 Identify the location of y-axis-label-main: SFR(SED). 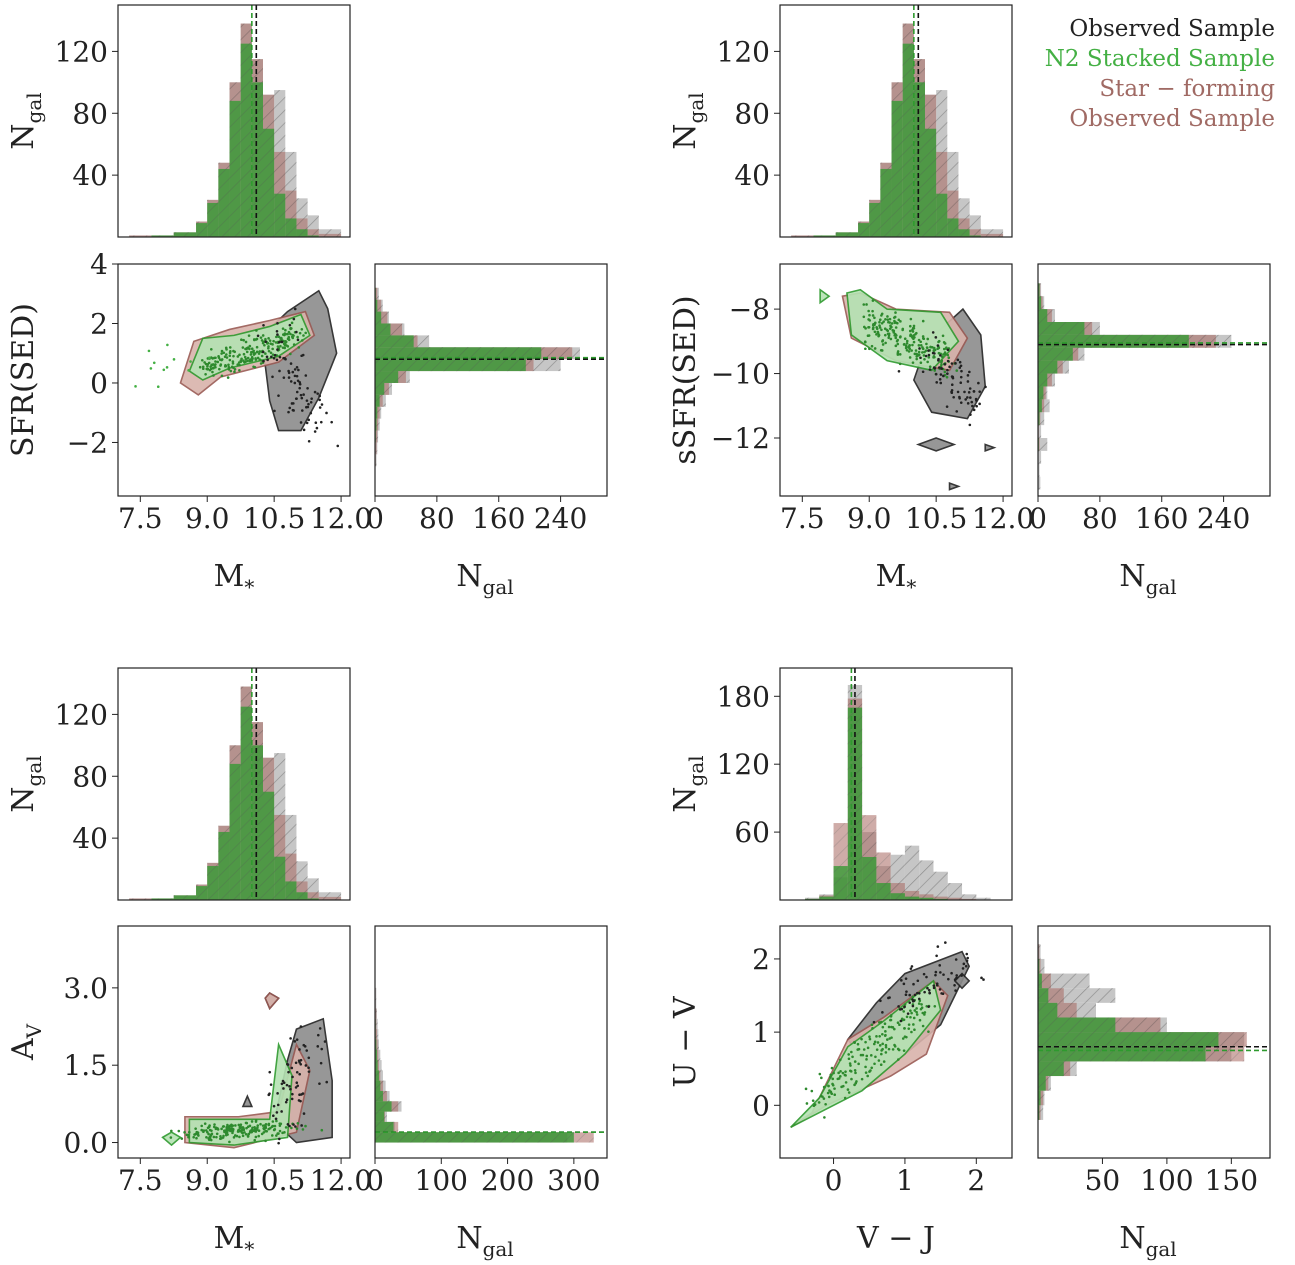
(23, 380).